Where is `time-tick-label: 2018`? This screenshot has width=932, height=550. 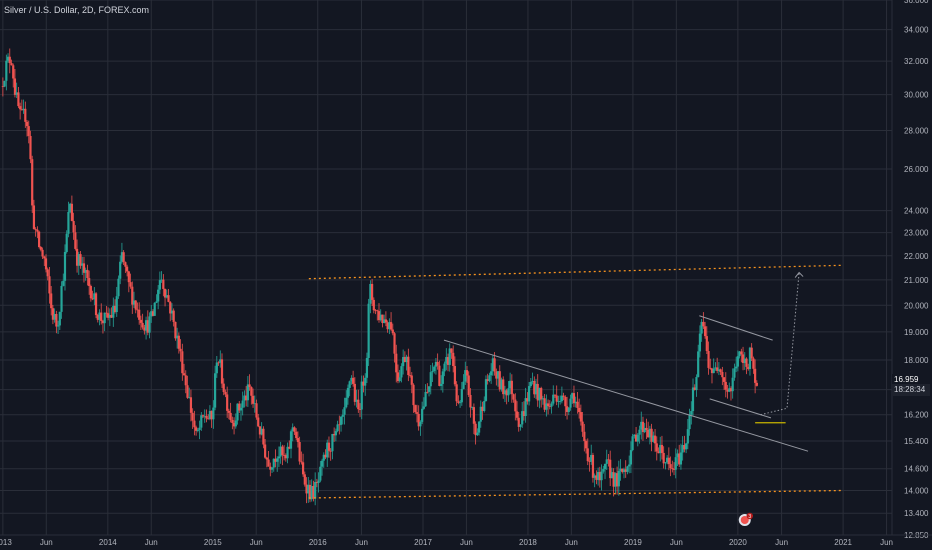 time-tick-label: 2018 is located at coordinates (528, 542).